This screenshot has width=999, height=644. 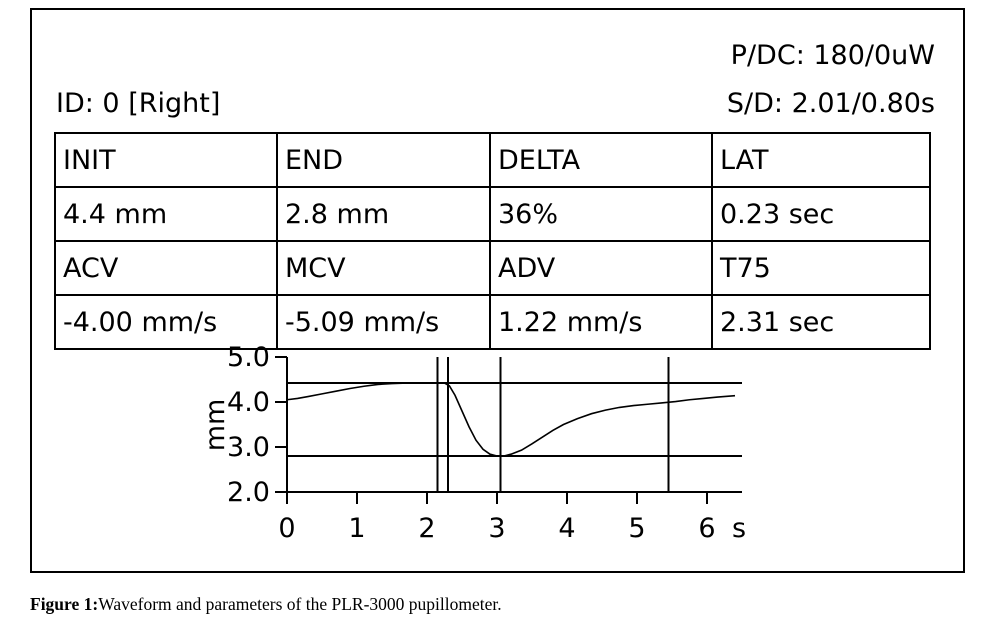 What do you see at coordinates (166, 160) in the screenshot?
I see `table-cell: INIT` at bounding box center [166, 160].